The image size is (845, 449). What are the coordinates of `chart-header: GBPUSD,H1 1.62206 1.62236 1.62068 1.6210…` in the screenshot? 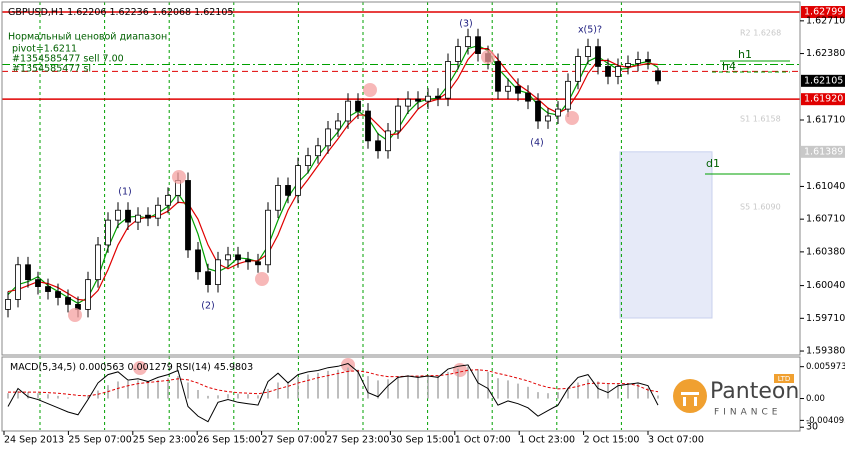 It's located at (120, 12).